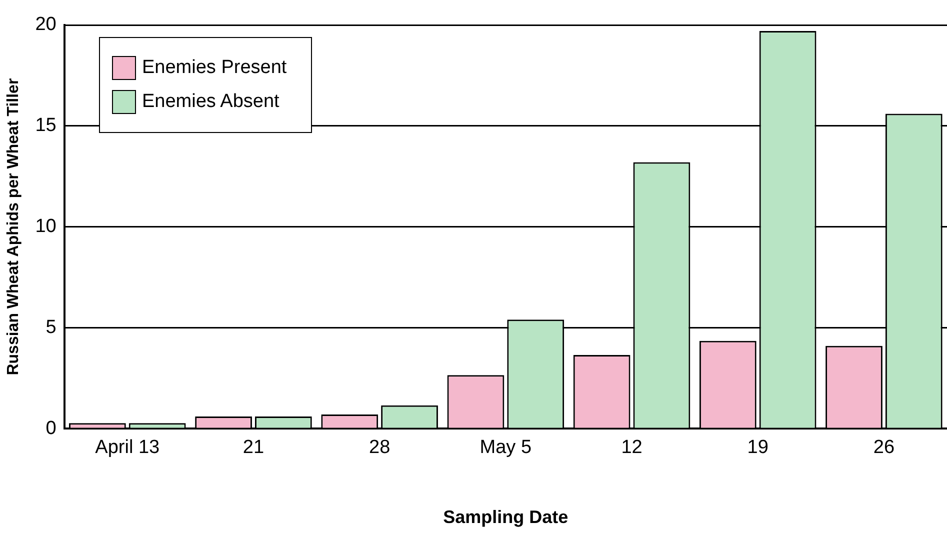 The width and height of the screenshot is (947, 533). I want to click on y-tick-label: 5, so click(51, 327).